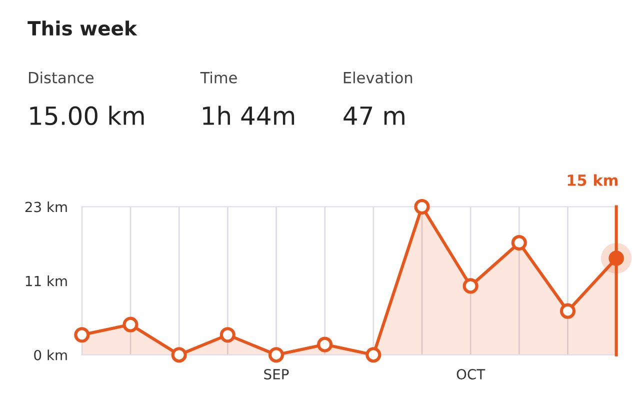  I want to click on text: Distance, so click(61, 78).